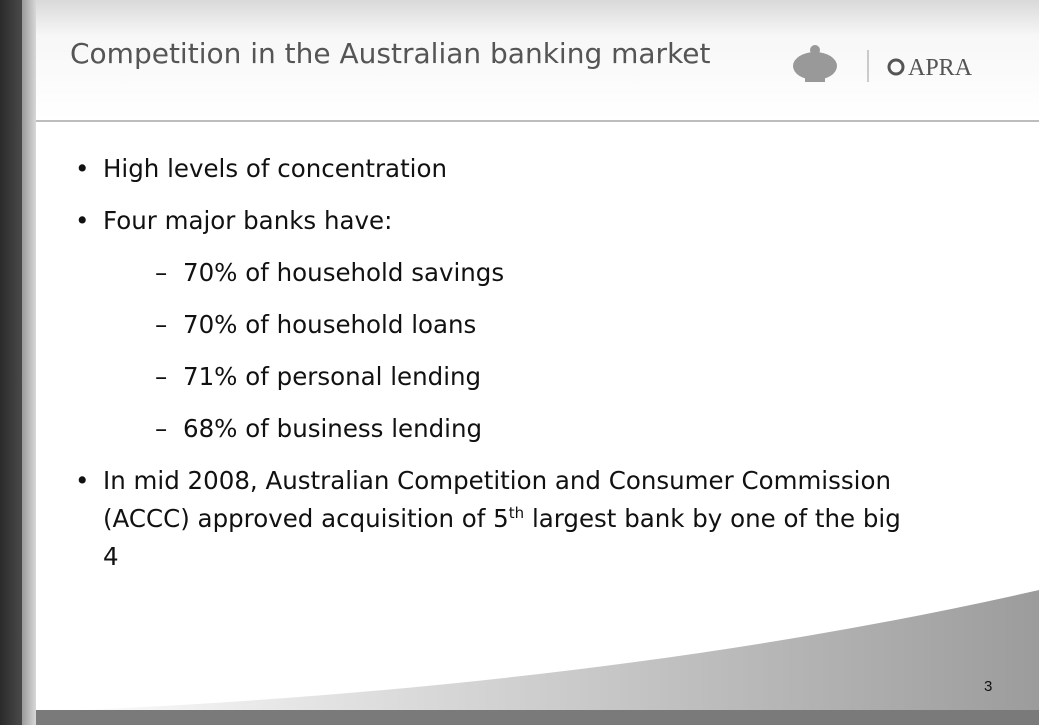  Describe the element at coordinates (537, 717) in the screenshot. I see `bottom-bar` at that location.